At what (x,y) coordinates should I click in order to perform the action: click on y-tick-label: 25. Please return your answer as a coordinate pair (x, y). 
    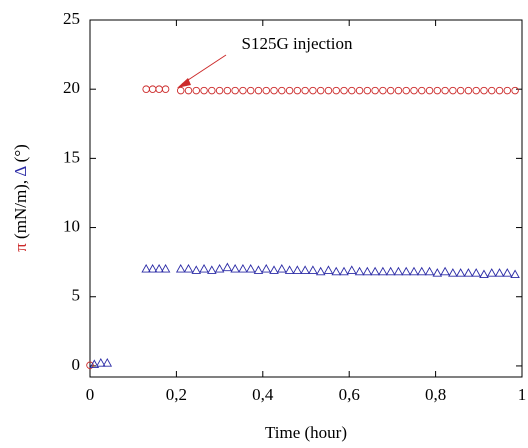
    Looking at the image, I should click on (71, 18).